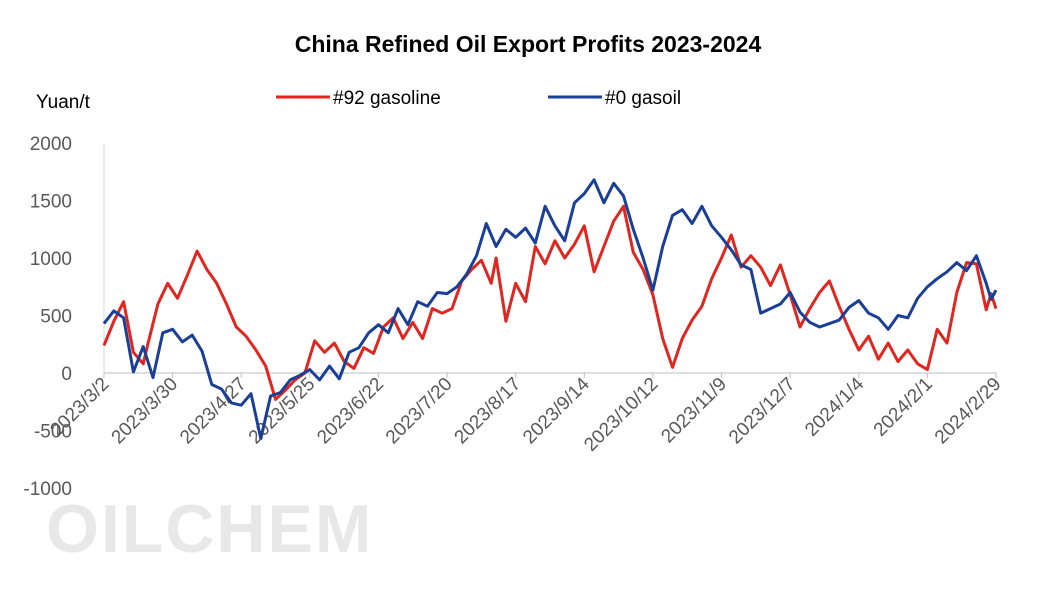  Describe the element at coordinates (478, 98) in the screenshot. I see `legend: #92 gasoline #0 gasoil` at that location.